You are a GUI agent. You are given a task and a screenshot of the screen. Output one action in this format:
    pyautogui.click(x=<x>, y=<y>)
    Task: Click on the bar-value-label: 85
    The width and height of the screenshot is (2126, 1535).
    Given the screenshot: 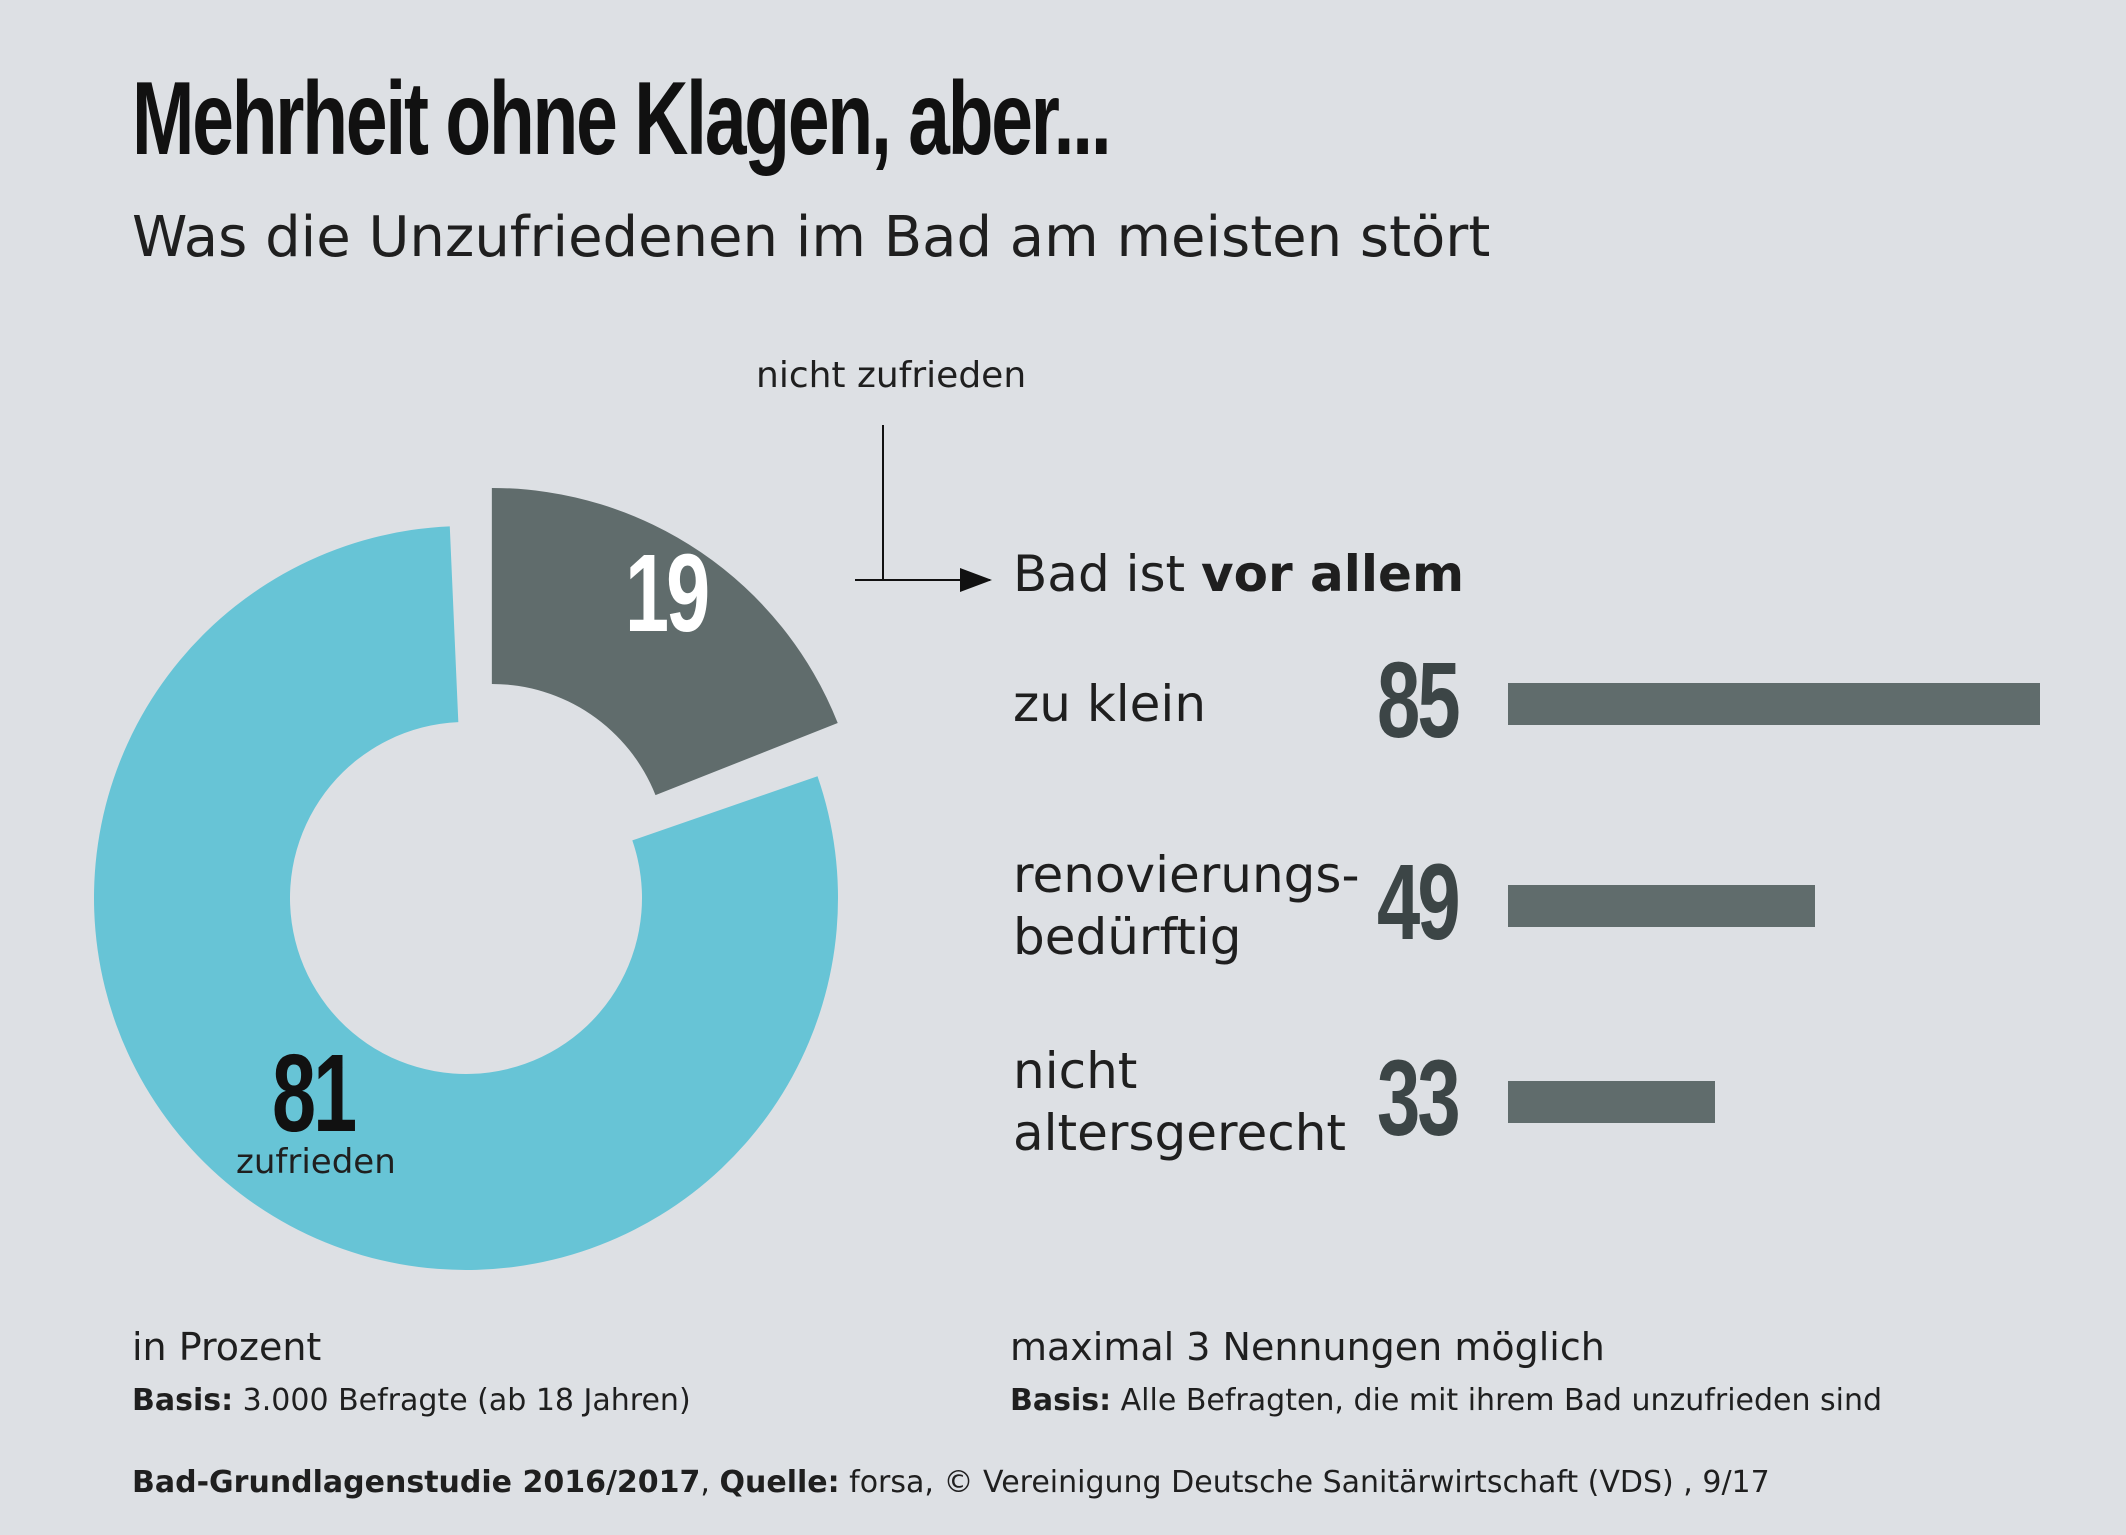 What is the action you would take?
    pyautogui.click(x=1419, y=699)
    